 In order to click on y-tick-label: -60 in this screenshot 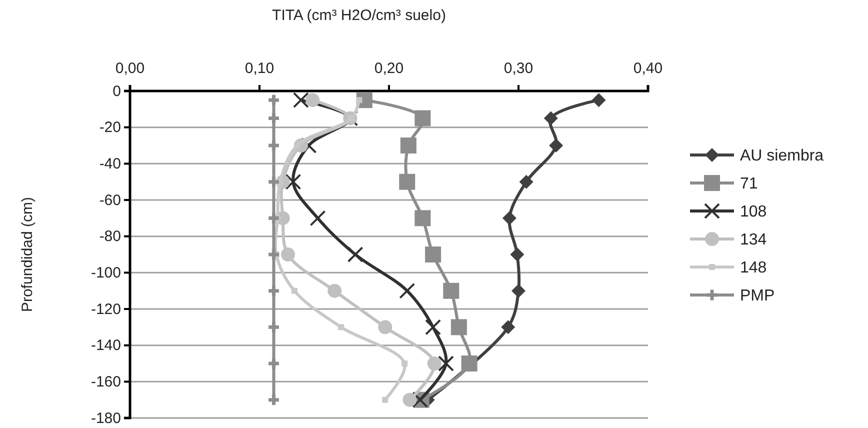, I will do `click(110, 200)`.